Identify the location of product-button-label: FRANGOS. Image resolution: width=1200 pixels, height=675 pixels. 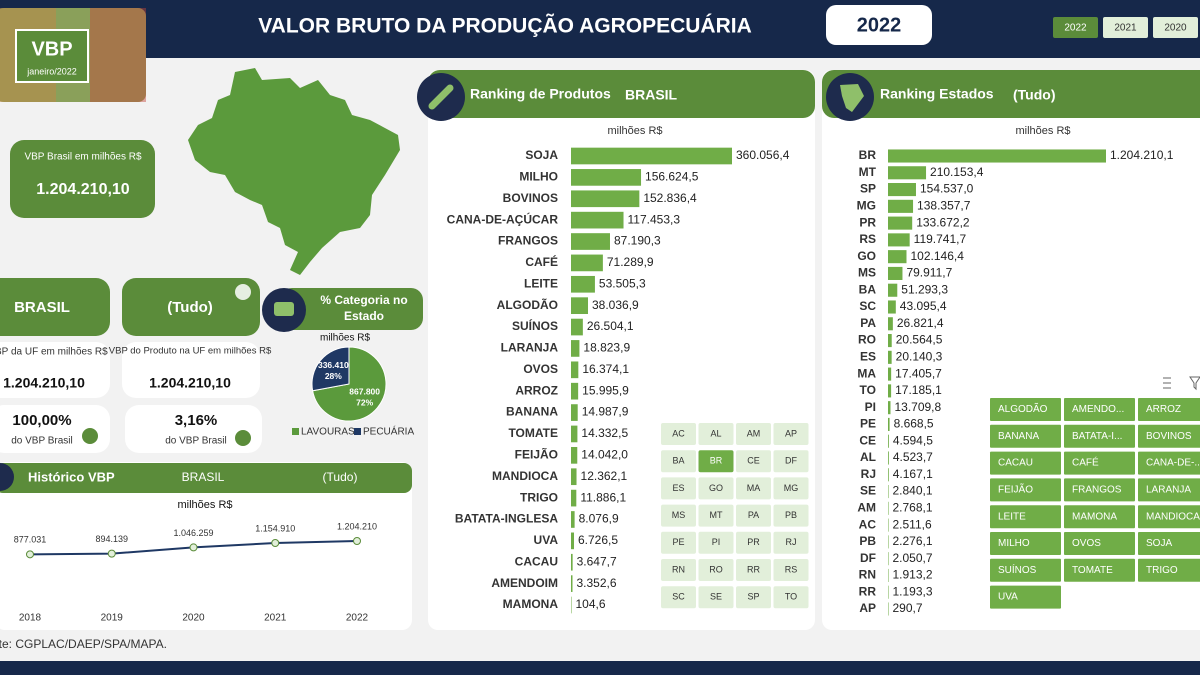
(1097, 490).